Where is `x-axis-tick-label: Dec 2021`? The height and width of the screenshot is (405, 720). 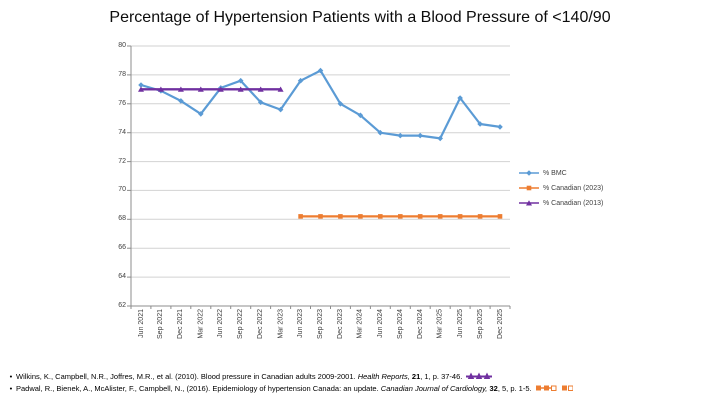 x-axis-tick-label: Dec 2021 is located at coordinates (181, 324).